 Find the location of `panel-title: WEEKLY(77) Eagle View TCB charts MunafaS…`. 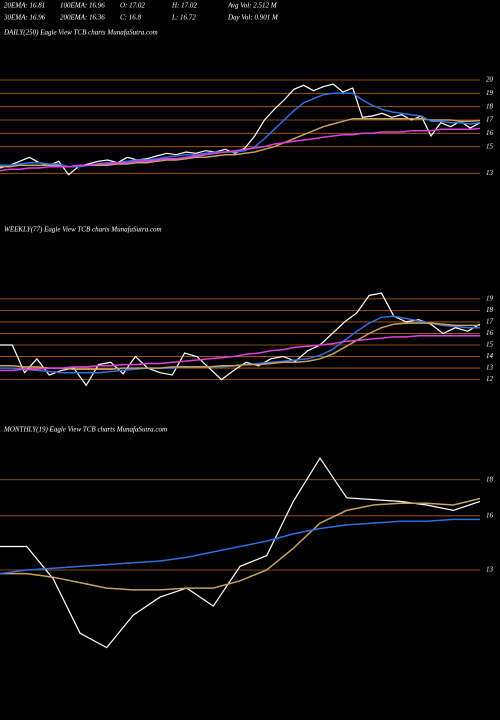

panel-title: WEEKLY(77) Eagle View TCB charts MunafaS… is located at coordinates (83, 230).